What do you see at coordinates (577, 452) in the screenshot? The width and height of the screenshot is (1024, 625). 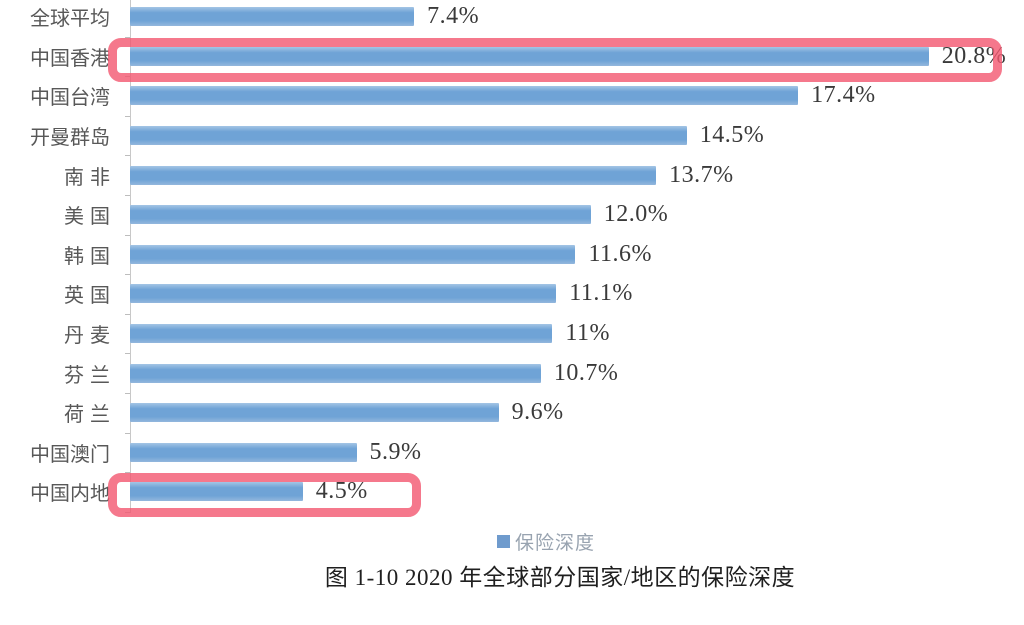 I see `bar-zone: 5.9%` at bounding box center [577, 452].